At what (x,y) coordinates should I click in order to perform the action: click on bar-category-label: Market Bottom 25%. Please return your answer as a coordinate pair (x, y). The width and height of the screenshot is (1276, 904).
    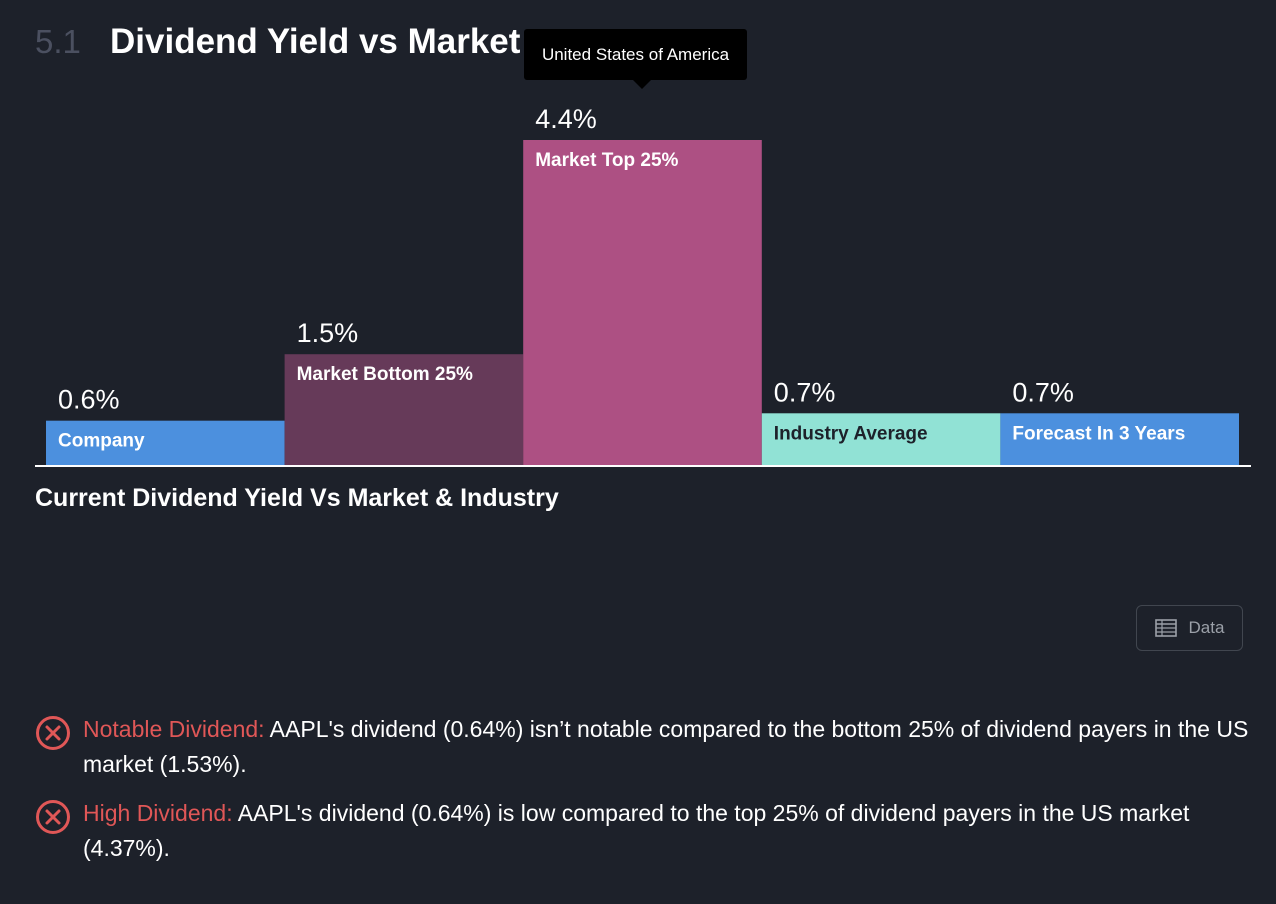
    Looking at the image, I should click on (385, 374).